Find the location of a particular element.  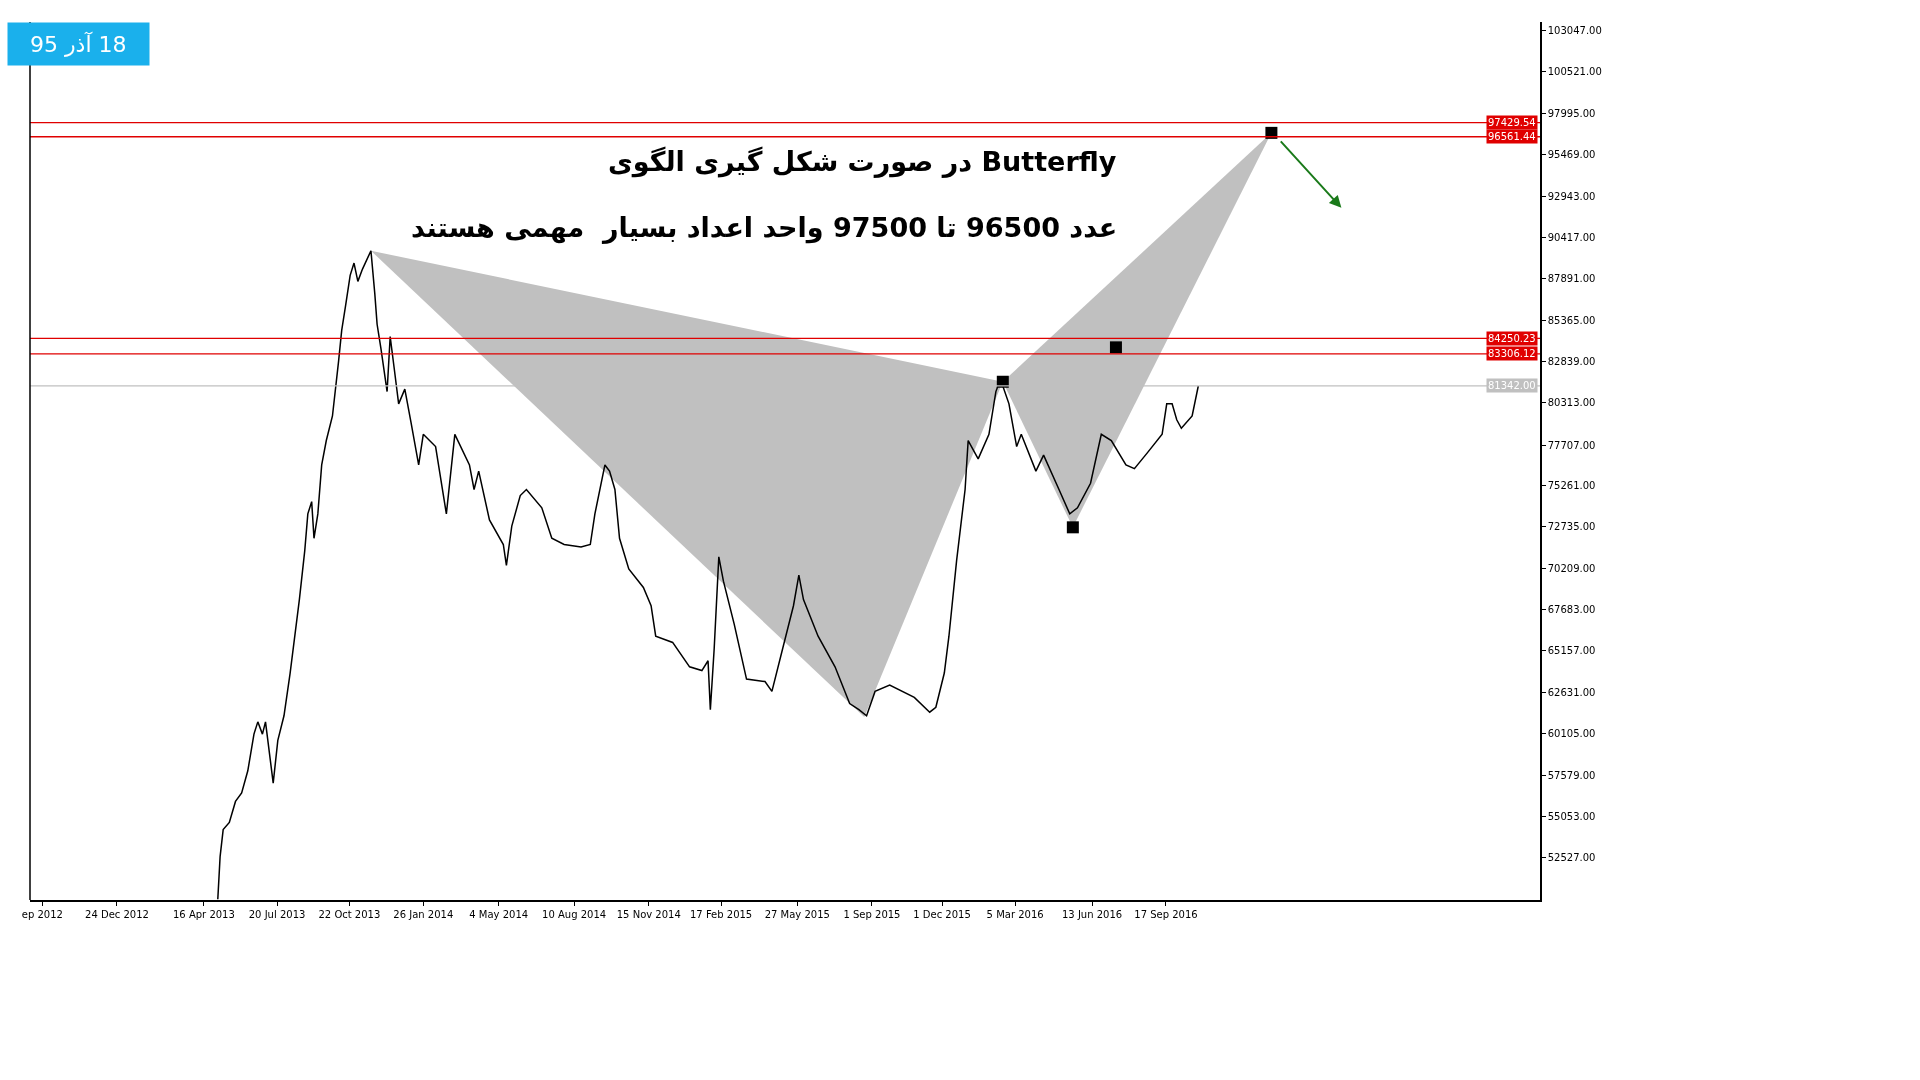

y-tick-label: 97995.00 is located at coordinates (1571, 113).